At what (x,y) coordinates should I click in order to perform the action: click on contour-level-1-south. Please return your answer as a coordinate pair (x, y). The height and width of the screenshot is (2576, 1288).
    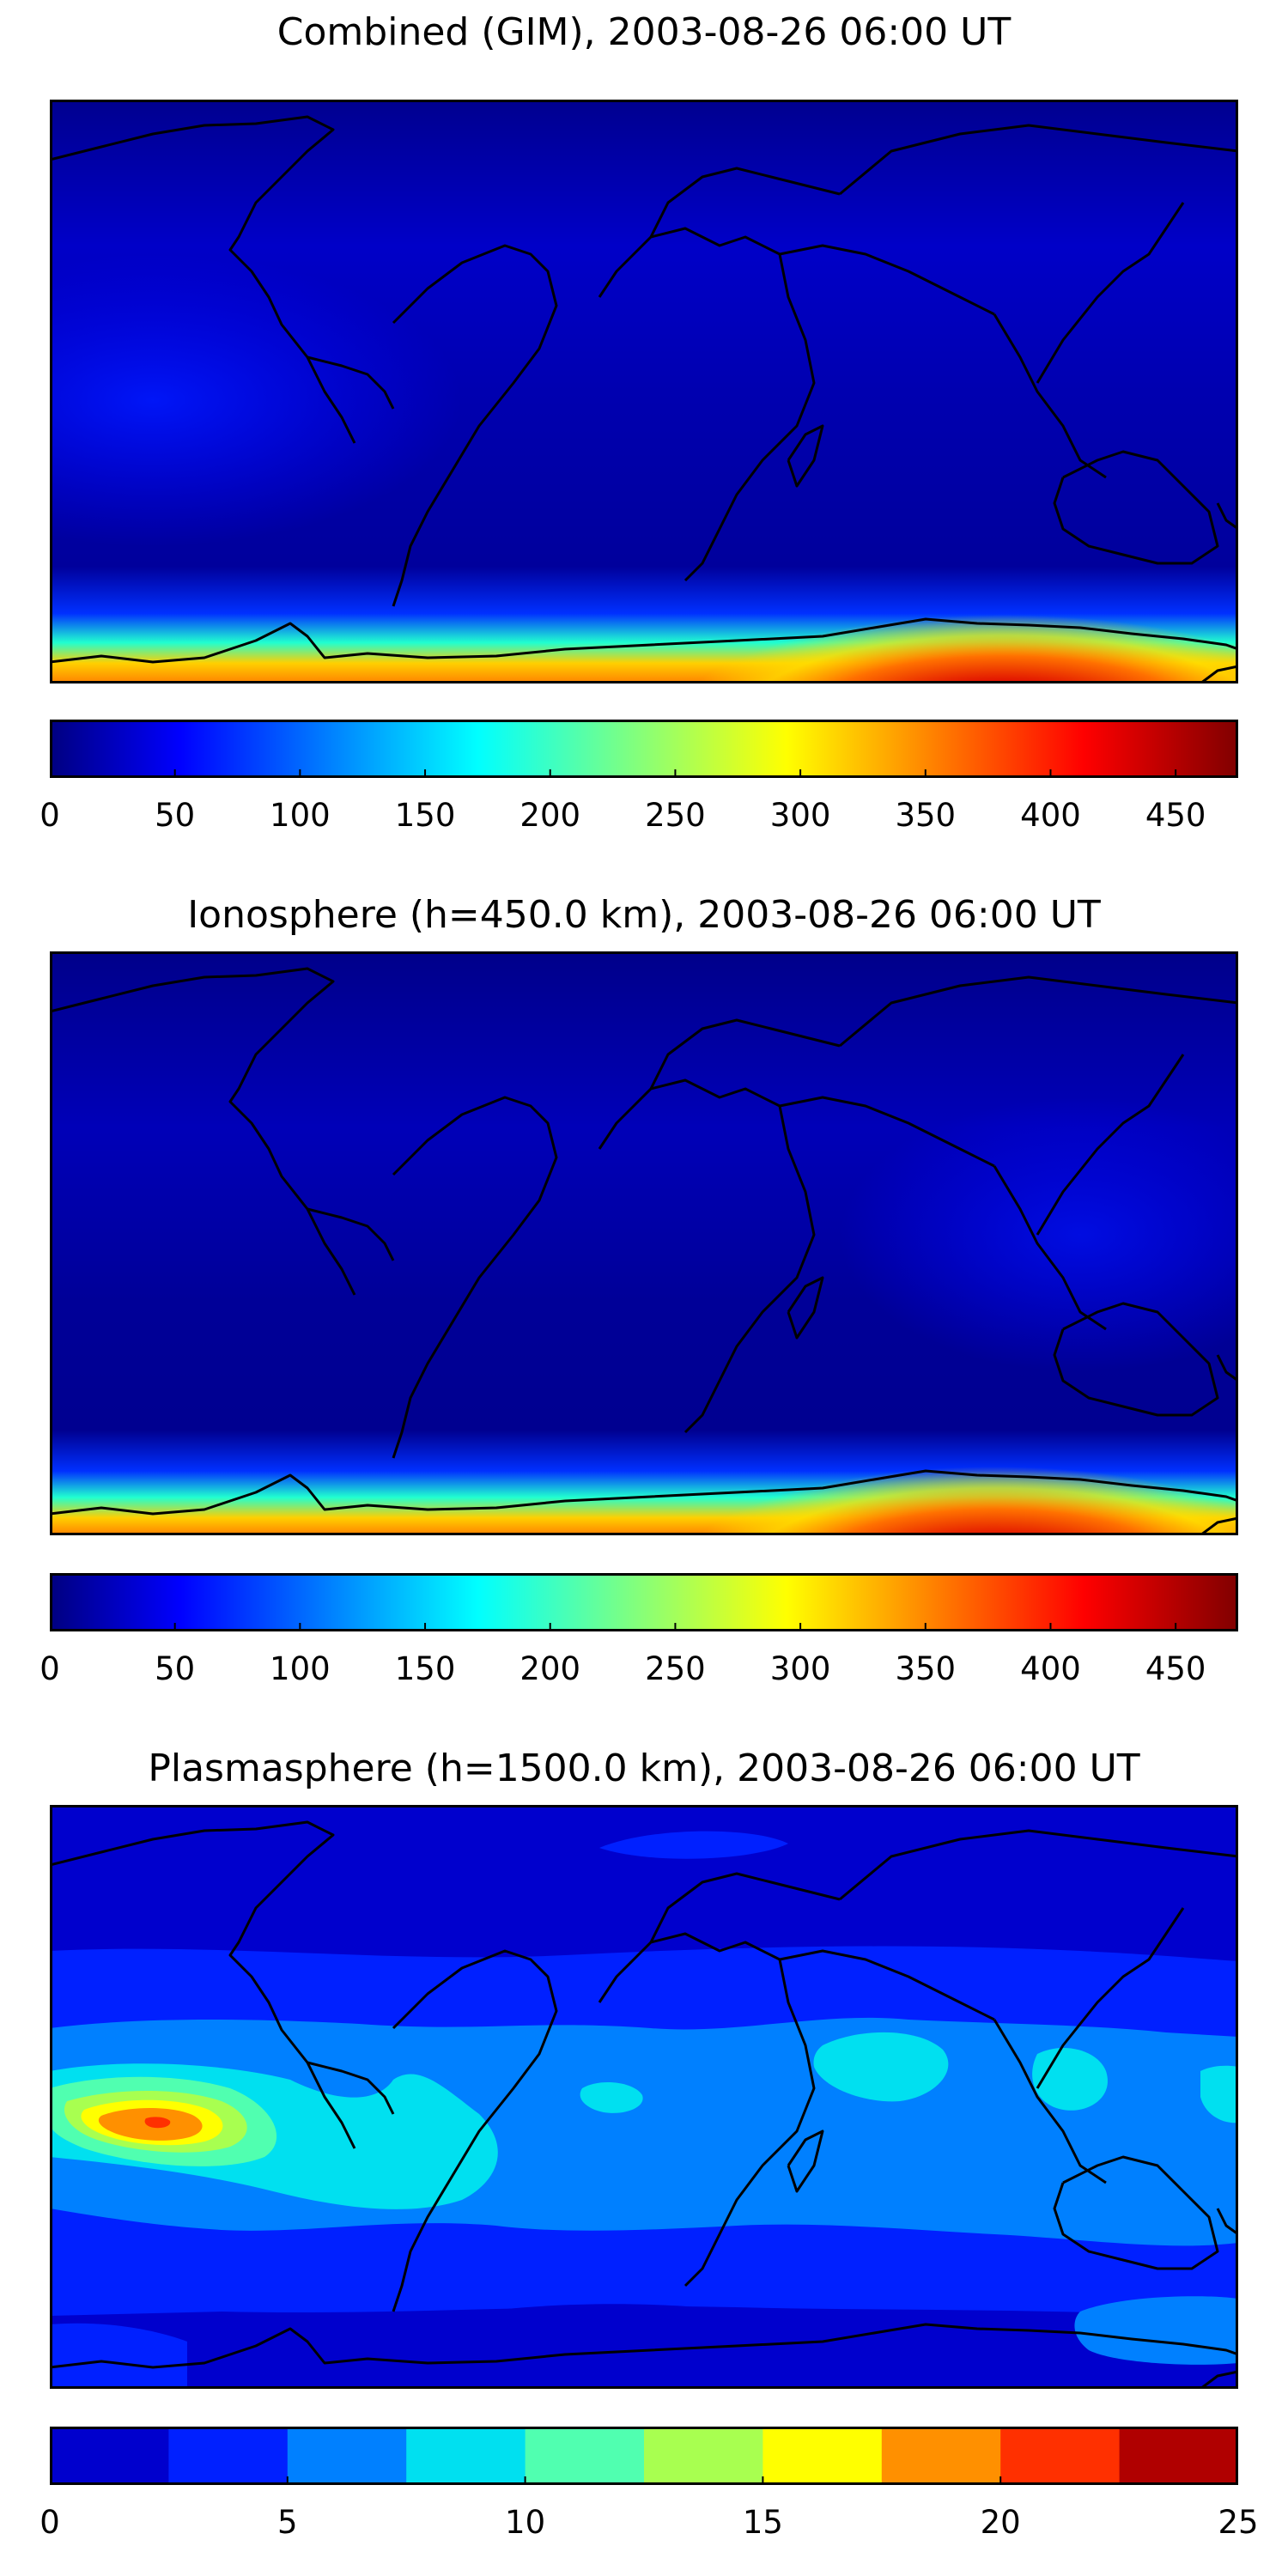
    Looking at the image, I should click on (118, 2356).